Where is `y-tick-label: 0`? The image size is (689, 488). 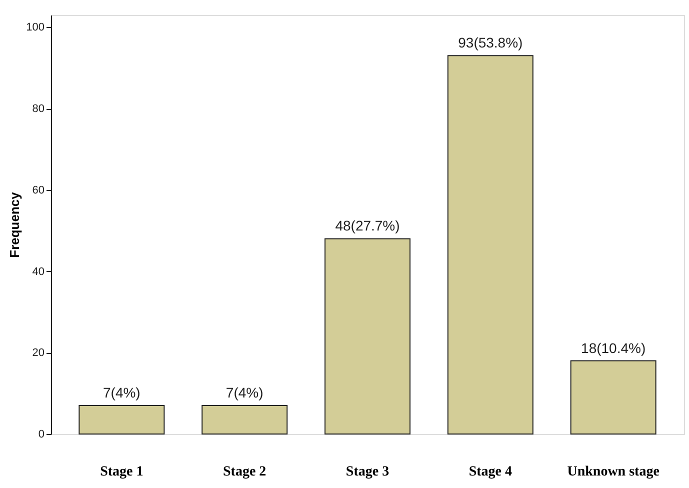
y-tick-label: 0 is located at coordinates (41, 434).